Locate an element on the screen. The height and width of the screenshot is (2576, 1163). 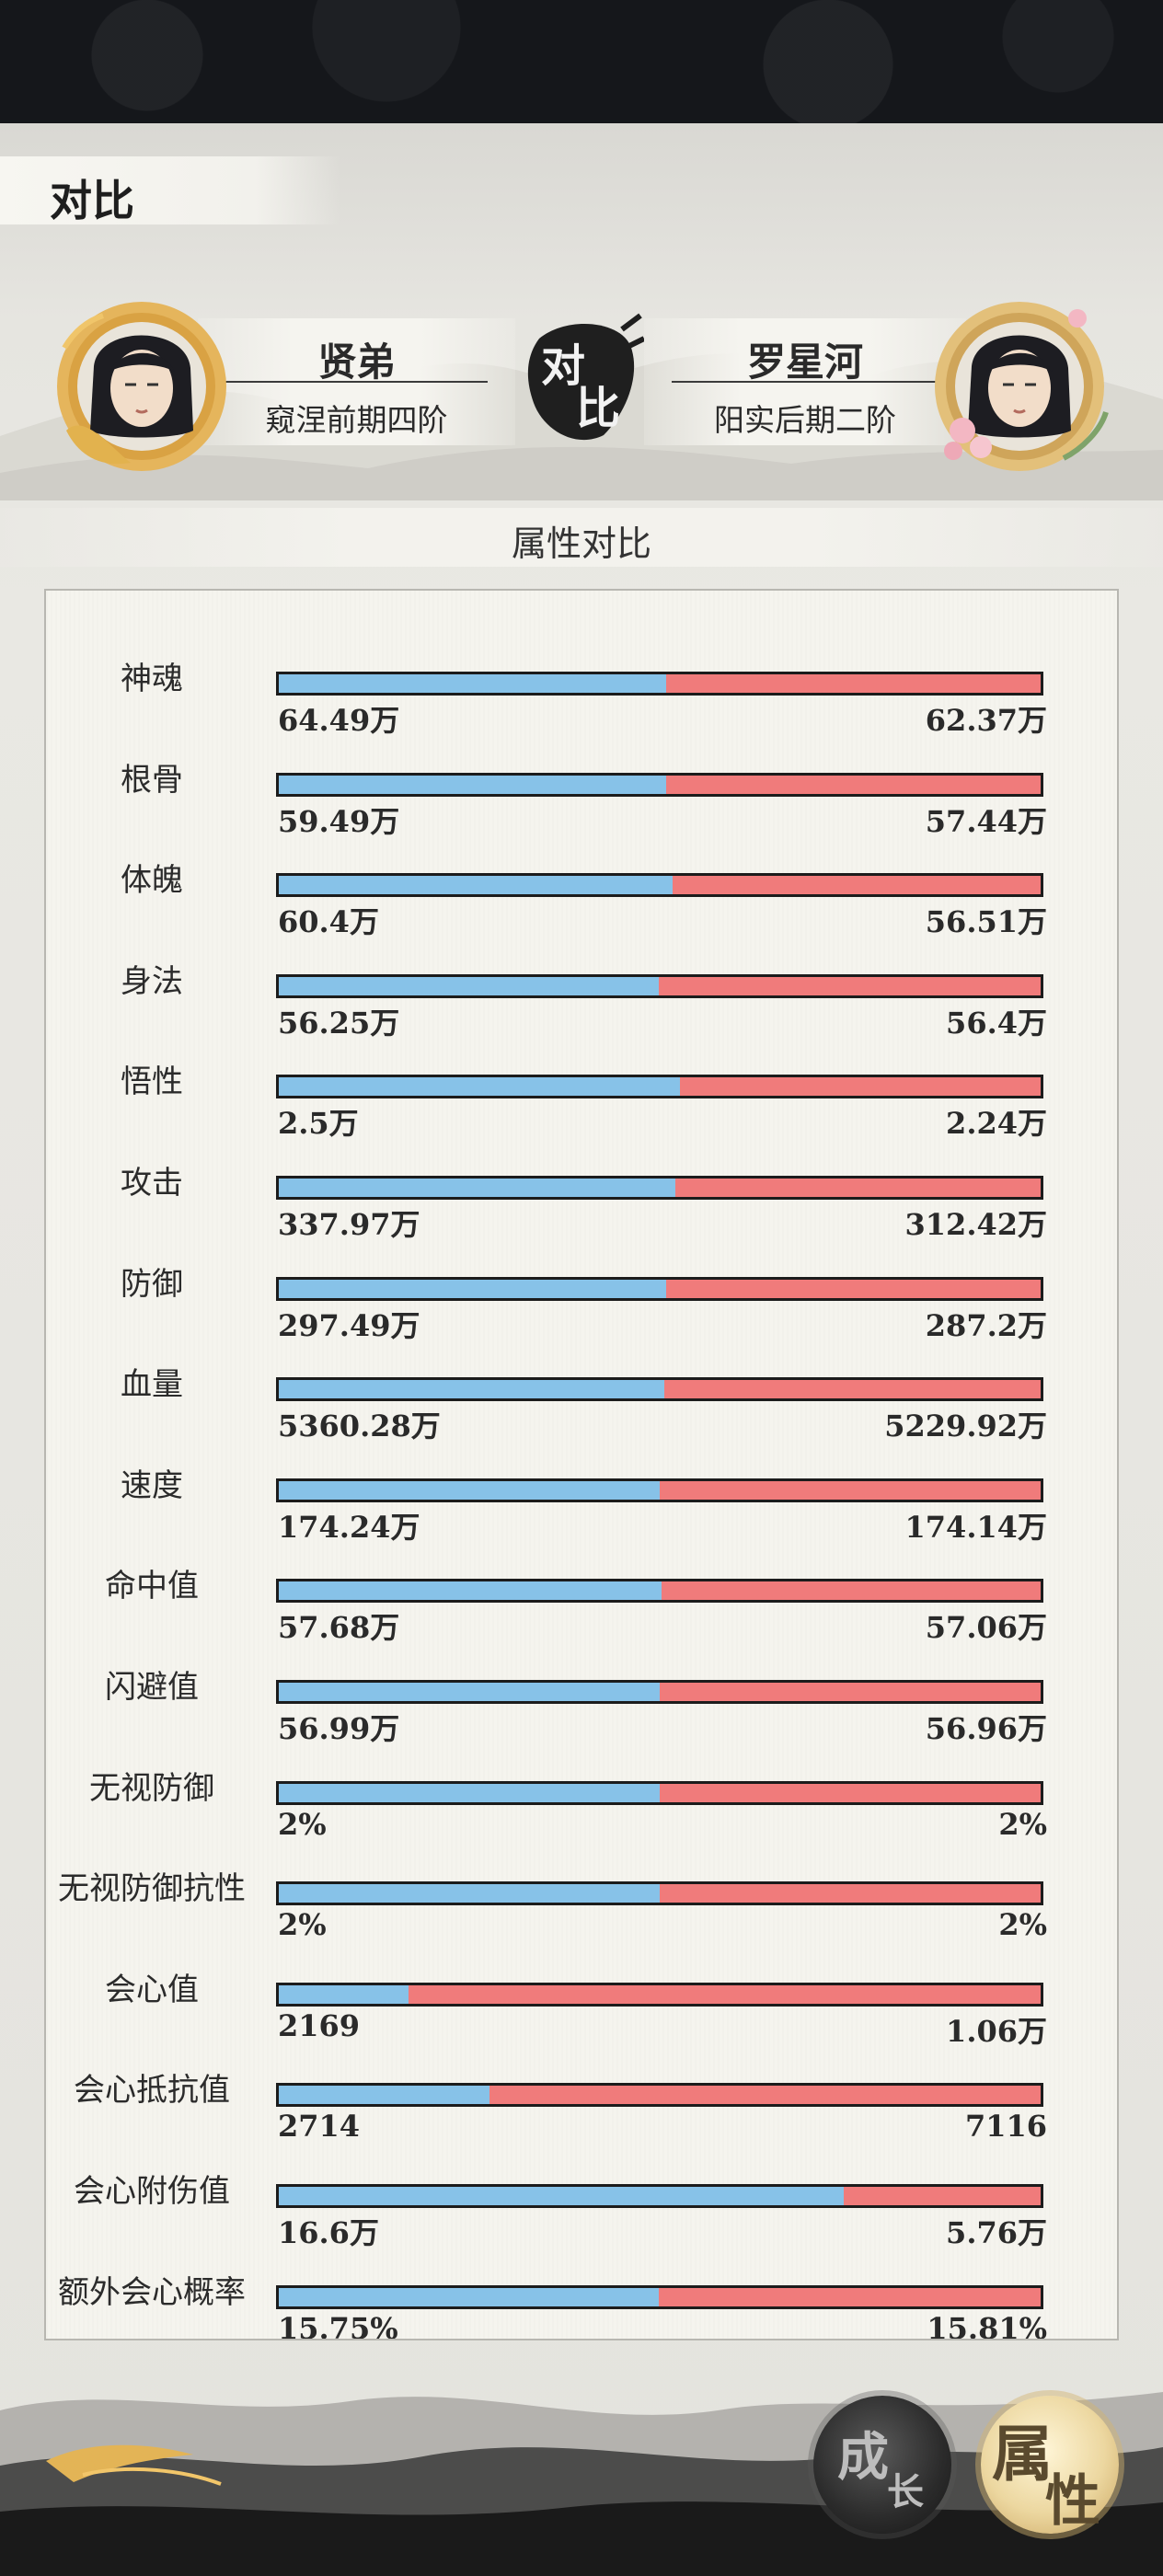
growth-button: 成 长 is located at coordinates (882, 2465).